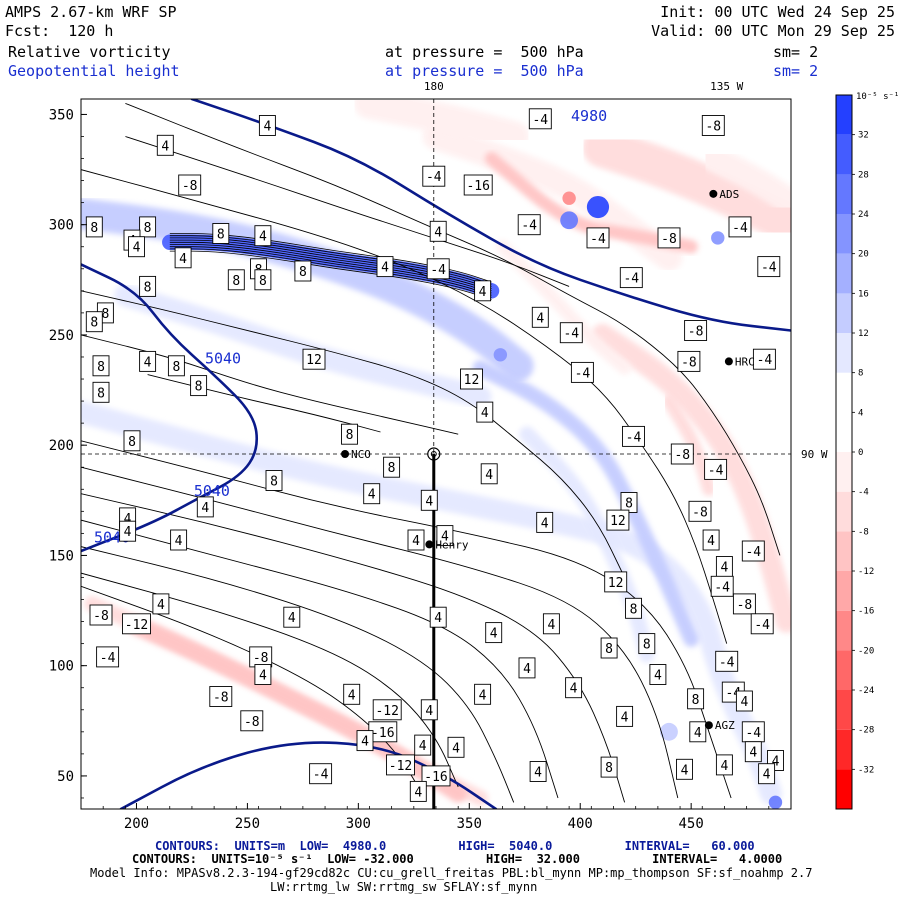 The width and height of the screenshot is (900, 900). What do you see at coordinates (728, 361) in the screenshot?
I see `station-dot` at bounding box center [728, 361].